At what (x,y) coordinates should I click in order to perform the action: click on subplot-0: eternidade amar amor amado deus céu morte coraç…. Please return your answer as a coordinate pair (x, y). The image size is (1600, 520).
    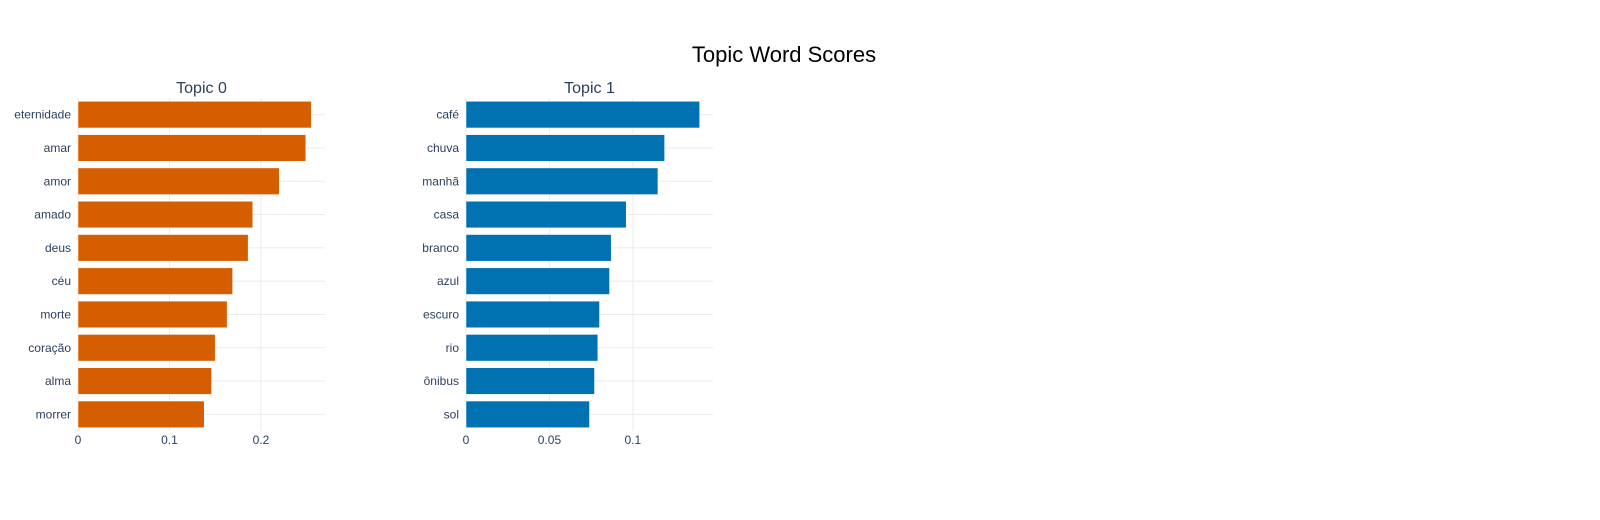
    Looking at the image, I should click on (169, 263).